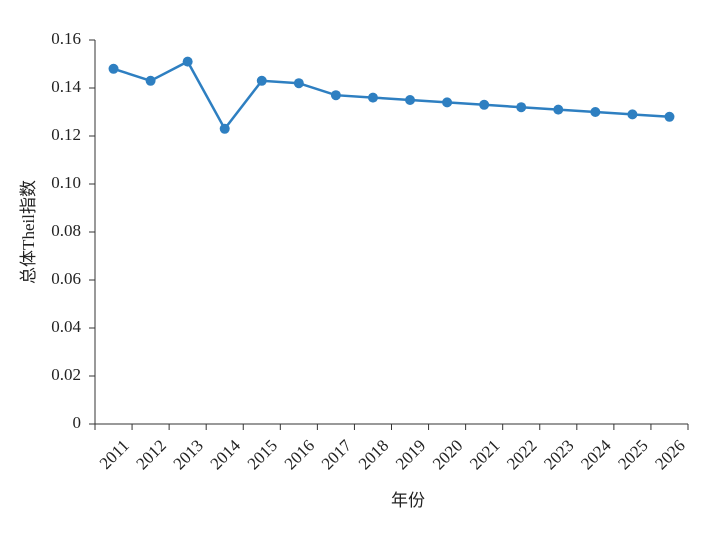 The width and height of the screenshot is (718, 540). I want to click on y-tick-label: 0, so click(77, 422).